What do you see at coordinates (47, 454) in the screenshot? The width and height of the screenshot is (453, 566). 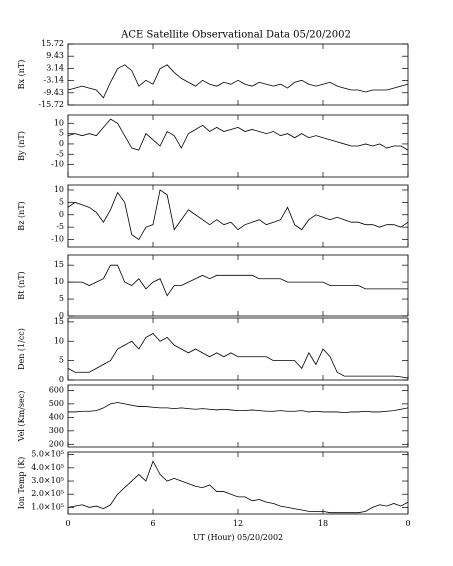 I see `y-tick-label: 5.0×10⁵` at bounding box center [47, 454].